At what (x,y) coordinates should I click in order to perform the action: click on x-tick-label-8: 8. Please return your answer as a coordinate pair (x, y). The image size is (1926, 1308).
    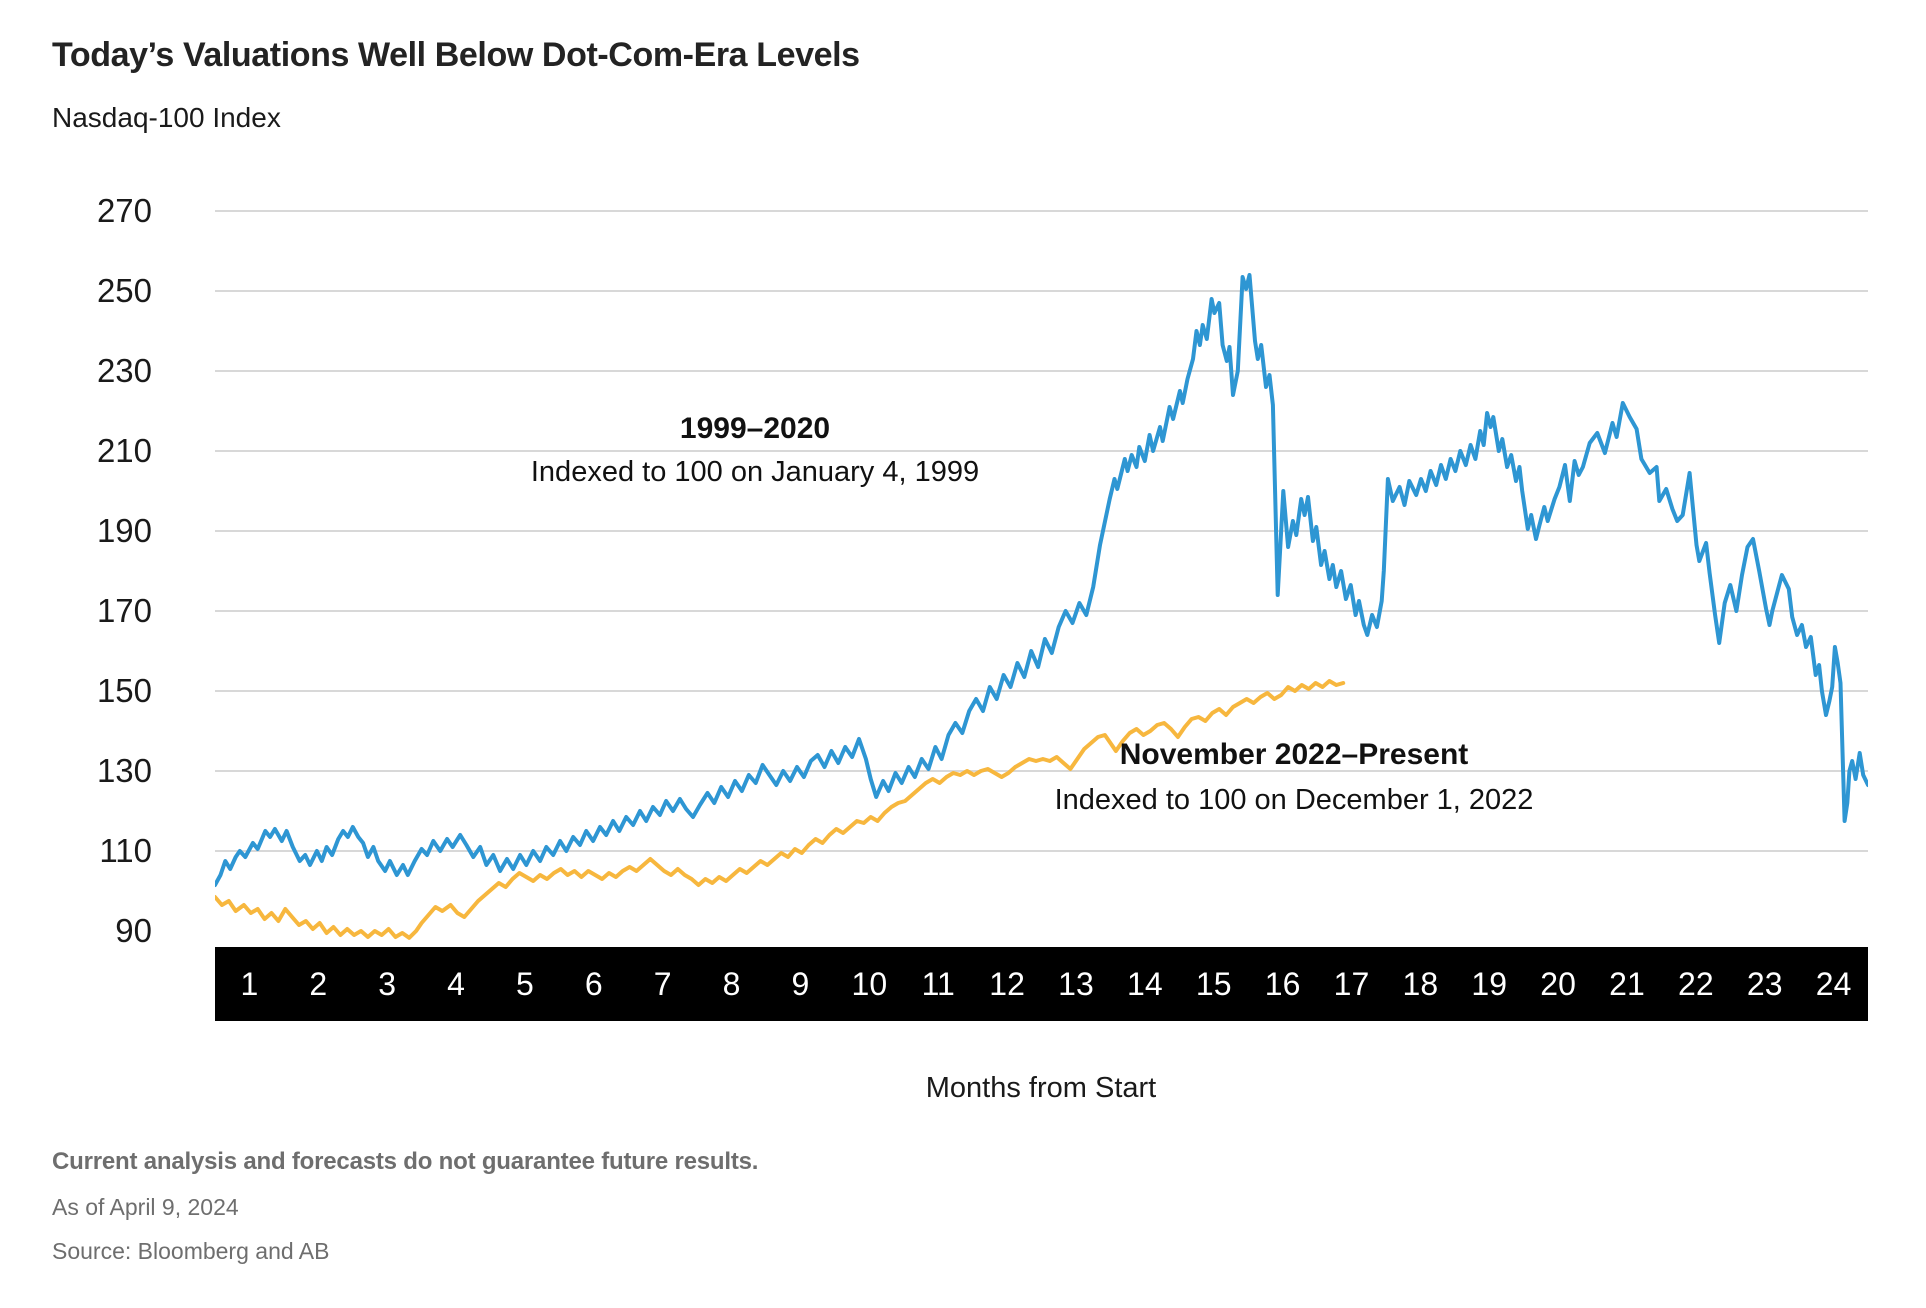
    Looking at the image, I should click on (731, 984).